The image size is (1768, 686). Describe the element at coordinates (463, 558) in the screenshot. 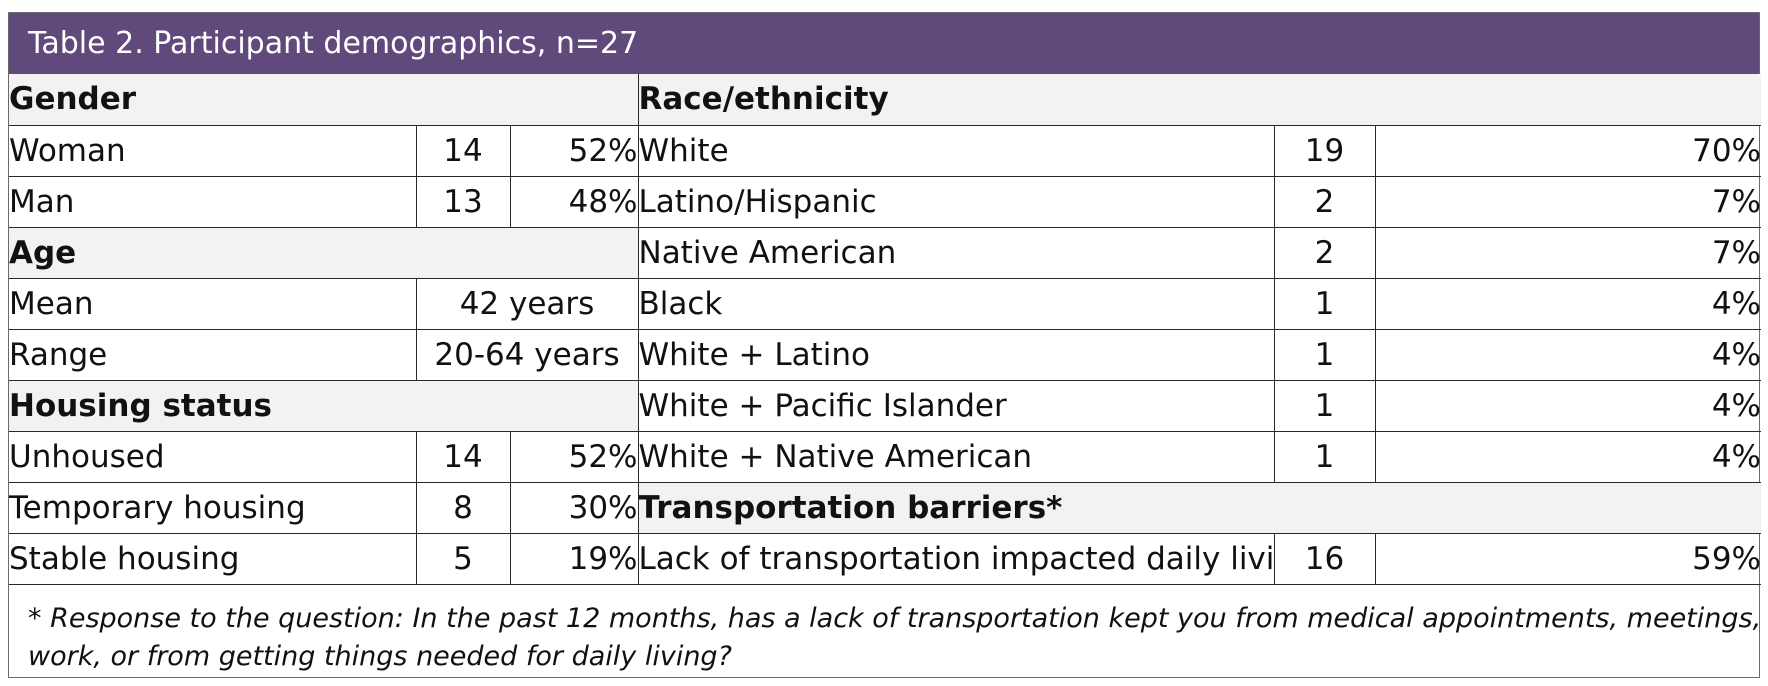

I see `row-count: 5` at that location.